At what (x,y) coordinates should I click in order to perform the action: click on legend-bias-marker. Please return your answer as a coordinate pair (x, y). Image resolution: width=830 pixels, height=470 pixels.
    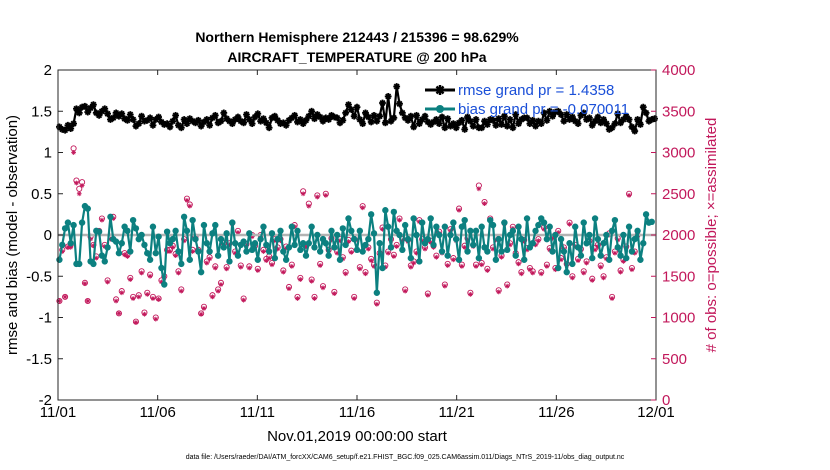
    Looking at the image, I should click on (440, 109).